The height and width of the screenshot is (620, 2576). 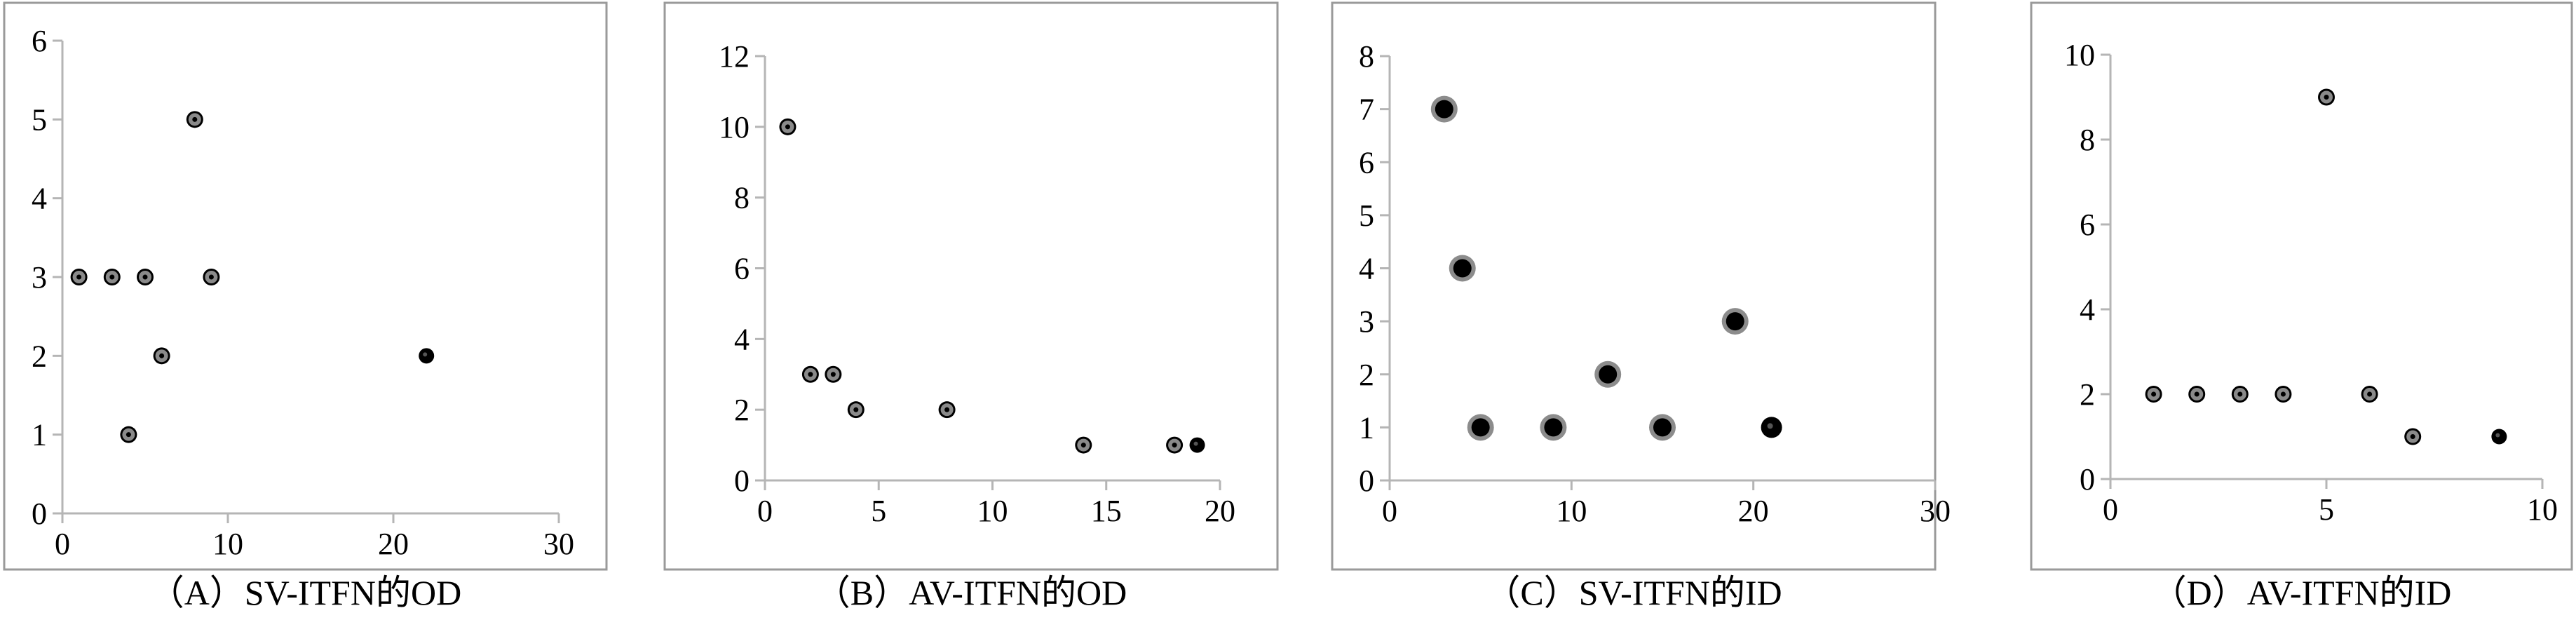 I want to click on y-tick-label: 12, so click(x=735, y=56).